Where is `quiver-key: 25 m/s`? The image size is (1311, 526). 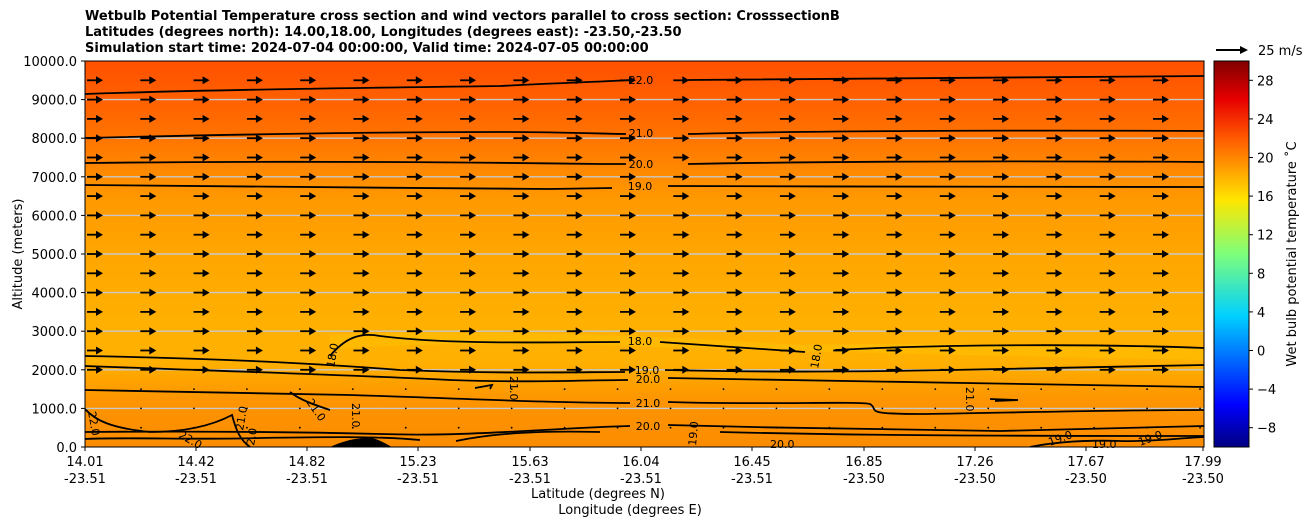 quiver-key: 25 m/s is located at coordinates (1259, 51).